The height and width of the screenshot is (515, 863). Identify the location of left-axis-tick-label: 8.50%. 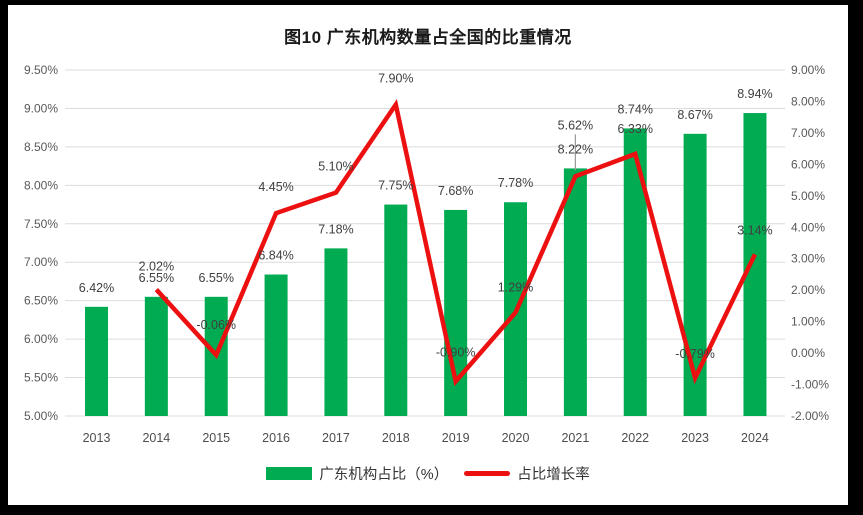
(41, 147).